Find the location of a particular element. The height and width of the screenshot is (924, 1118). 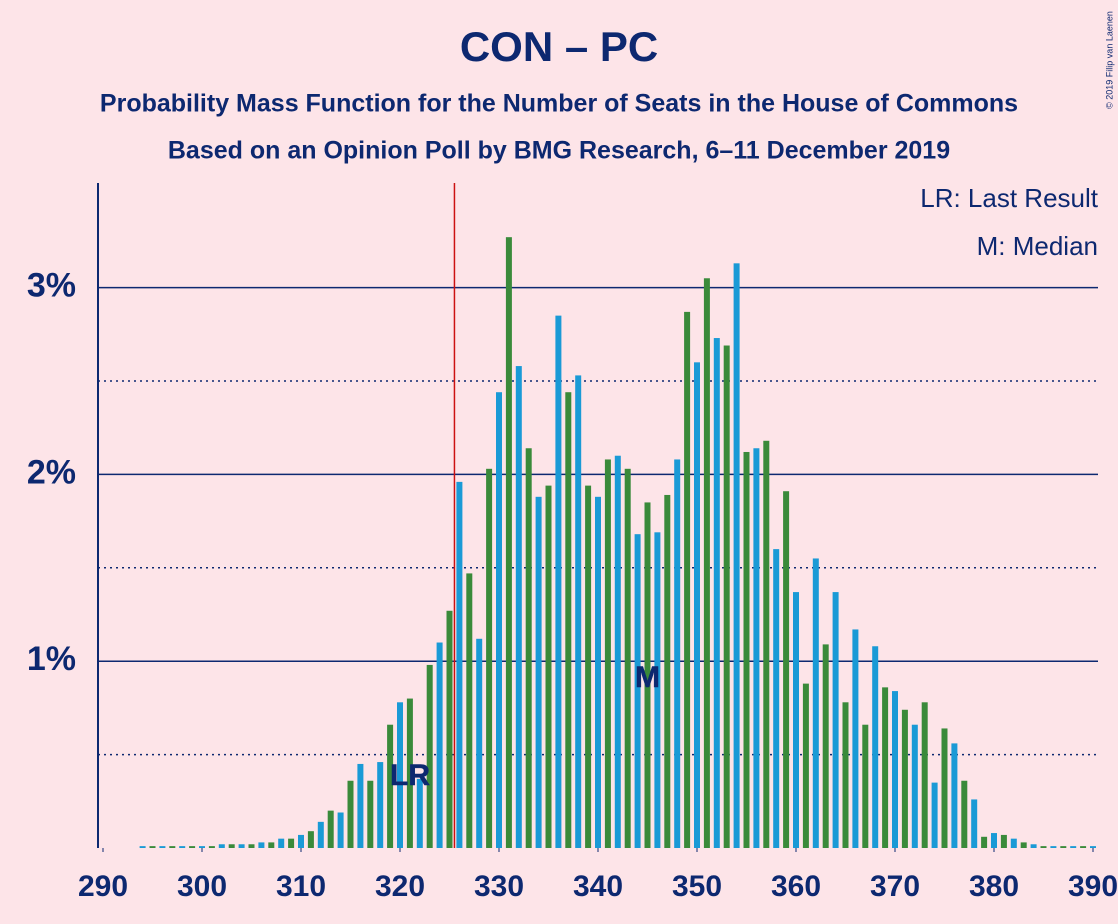

last-result-marker: LR is located at coordinates (410, 775).